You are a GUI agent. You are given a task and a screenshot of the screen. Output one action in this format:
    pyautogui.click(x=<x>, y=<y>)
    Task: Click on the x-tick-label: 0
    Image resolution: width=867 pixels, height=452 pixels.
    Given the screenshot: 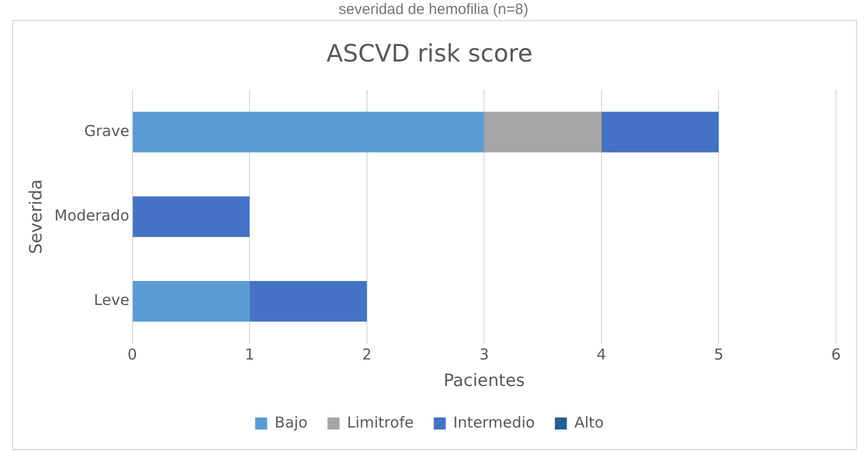 What is the action you would take?
    pyautogui.click(x=133, y=354)
    